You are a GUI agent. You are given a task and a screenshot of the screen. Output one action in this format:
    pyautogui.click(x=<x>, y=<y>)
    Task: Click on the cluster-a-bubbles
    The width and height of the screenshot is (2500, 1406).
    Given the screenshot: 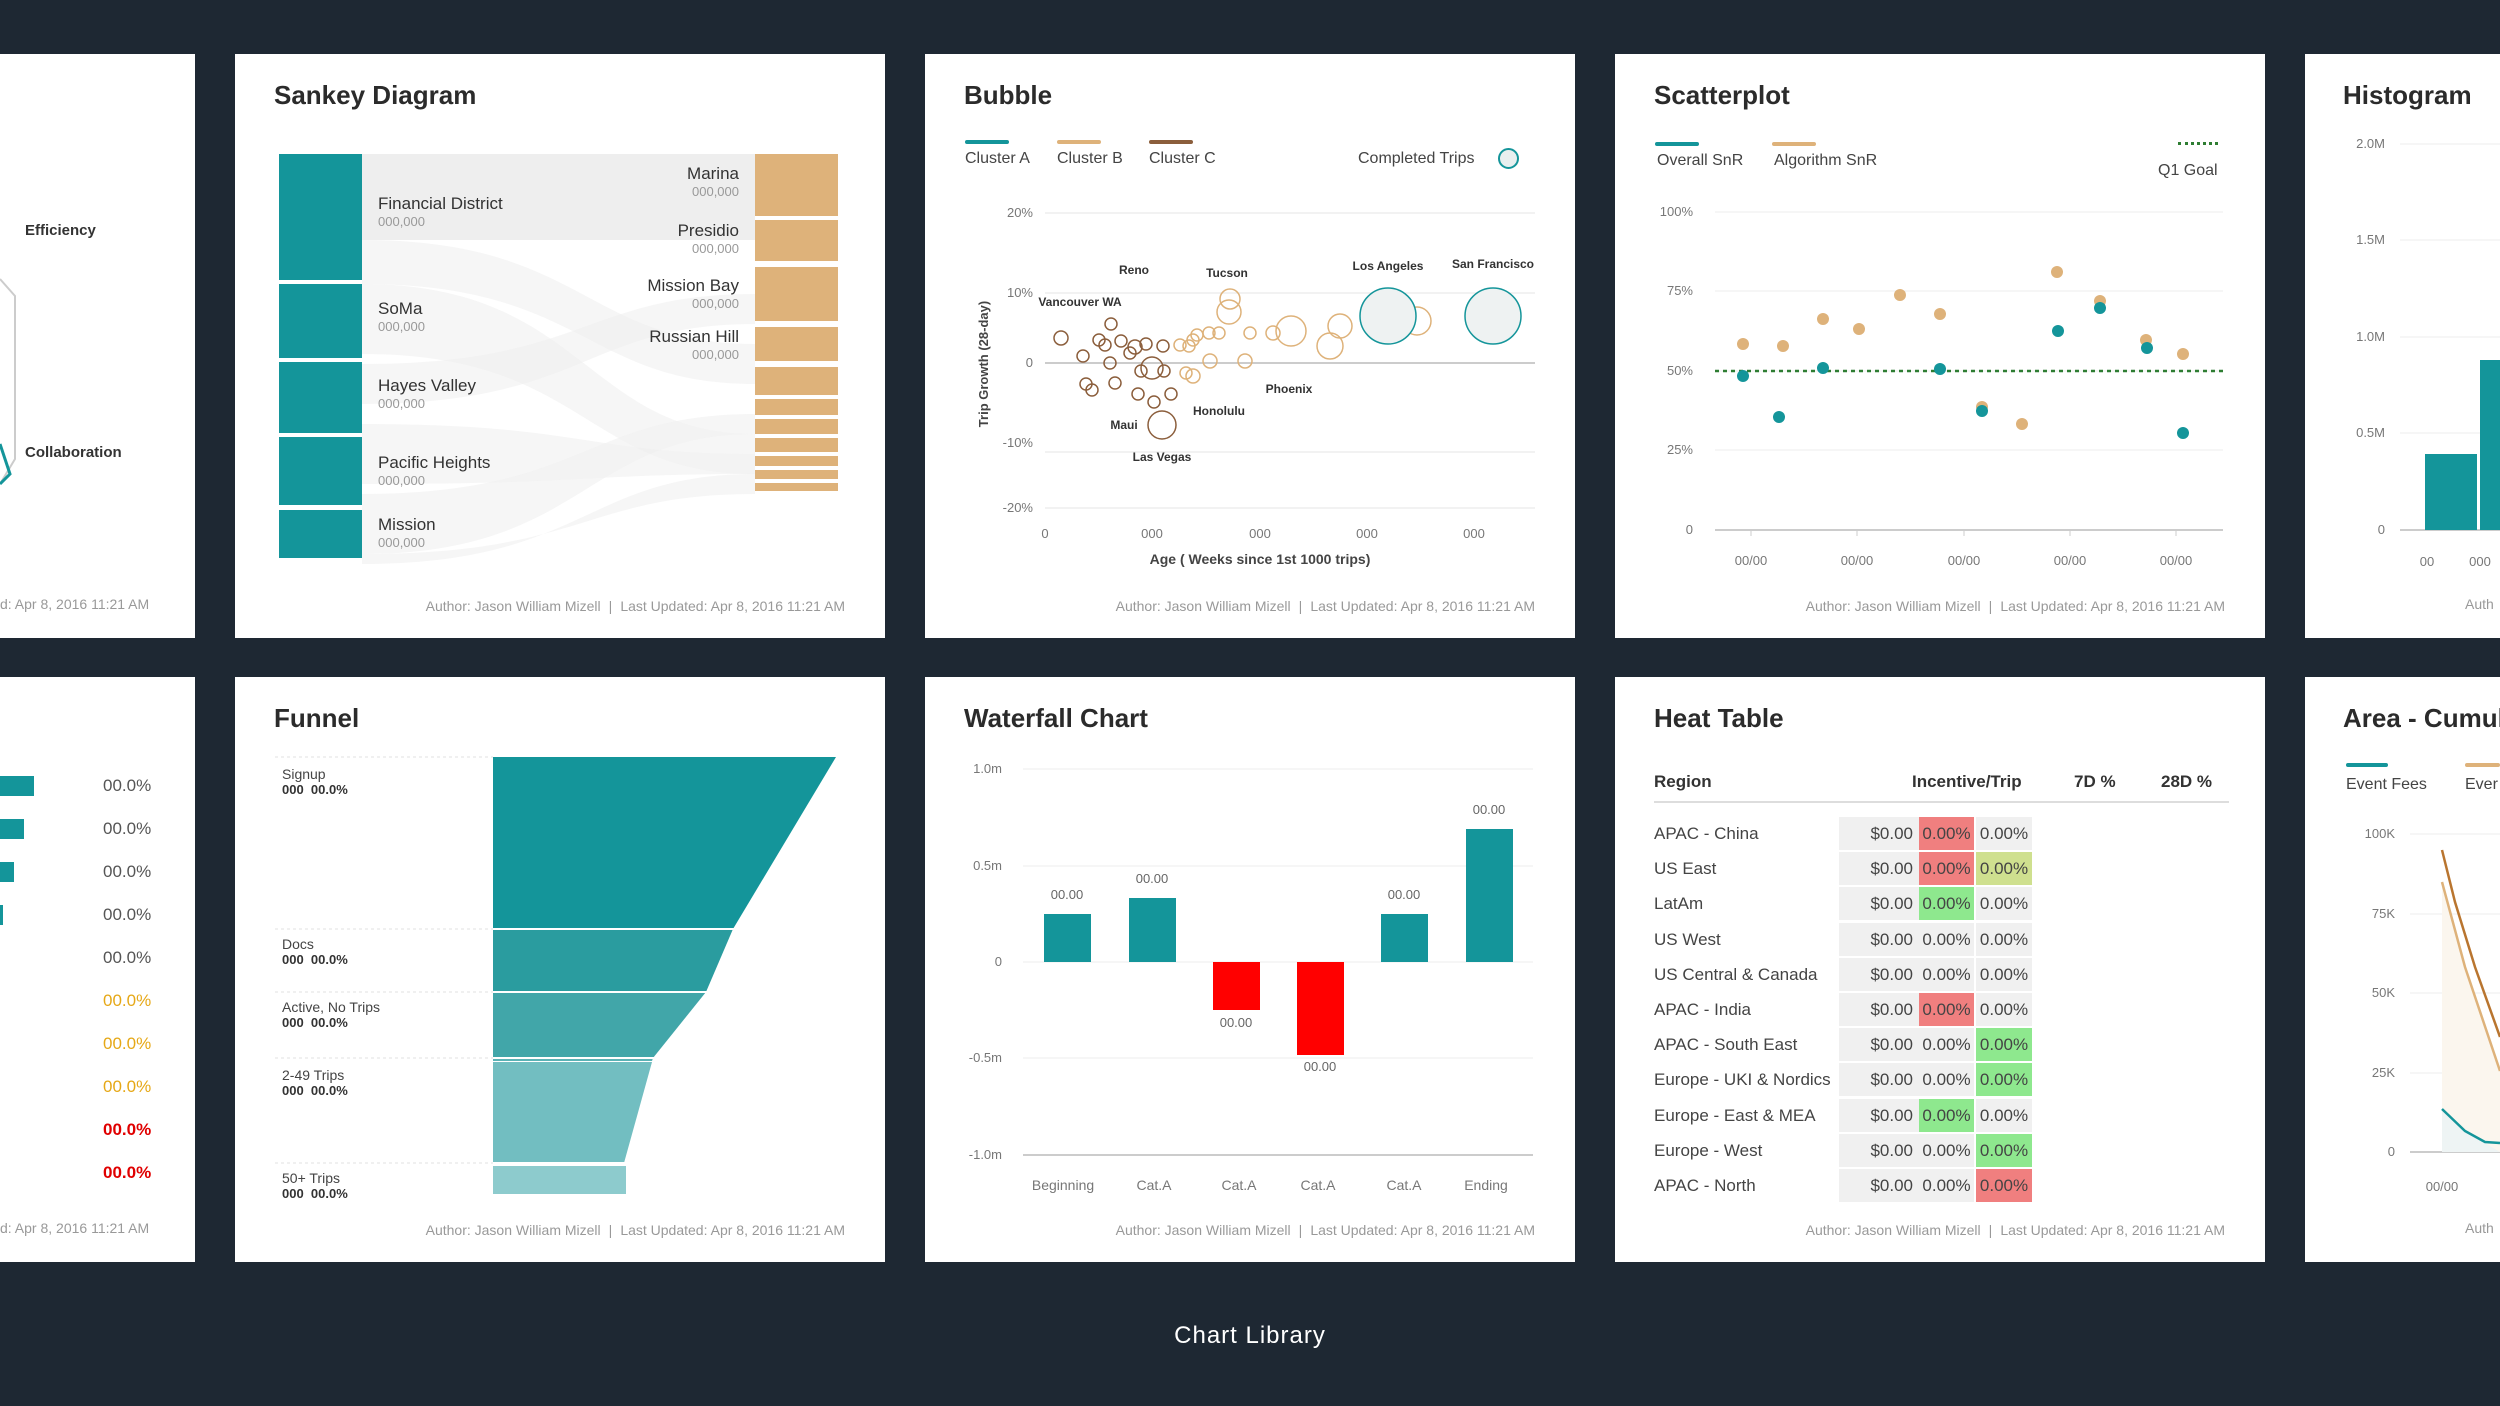 What is the action you would take?
    pyautogui.click(x=1440, y=316)
    